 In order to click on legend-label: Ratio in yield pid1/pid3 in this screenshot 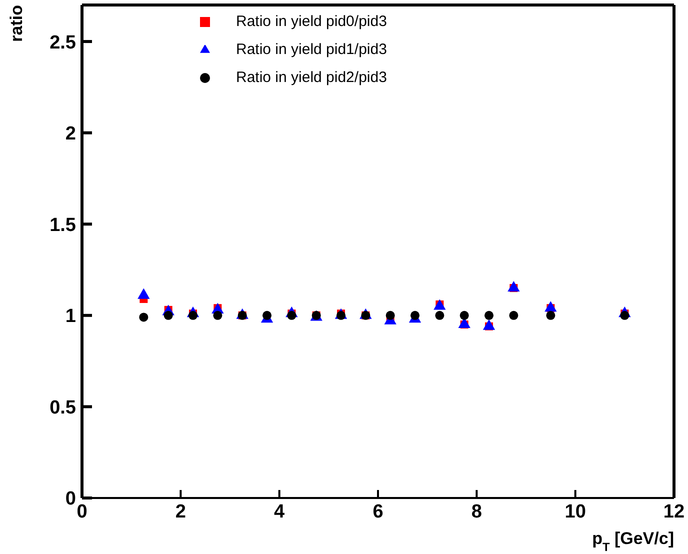, I will do `click(311, 49)`.